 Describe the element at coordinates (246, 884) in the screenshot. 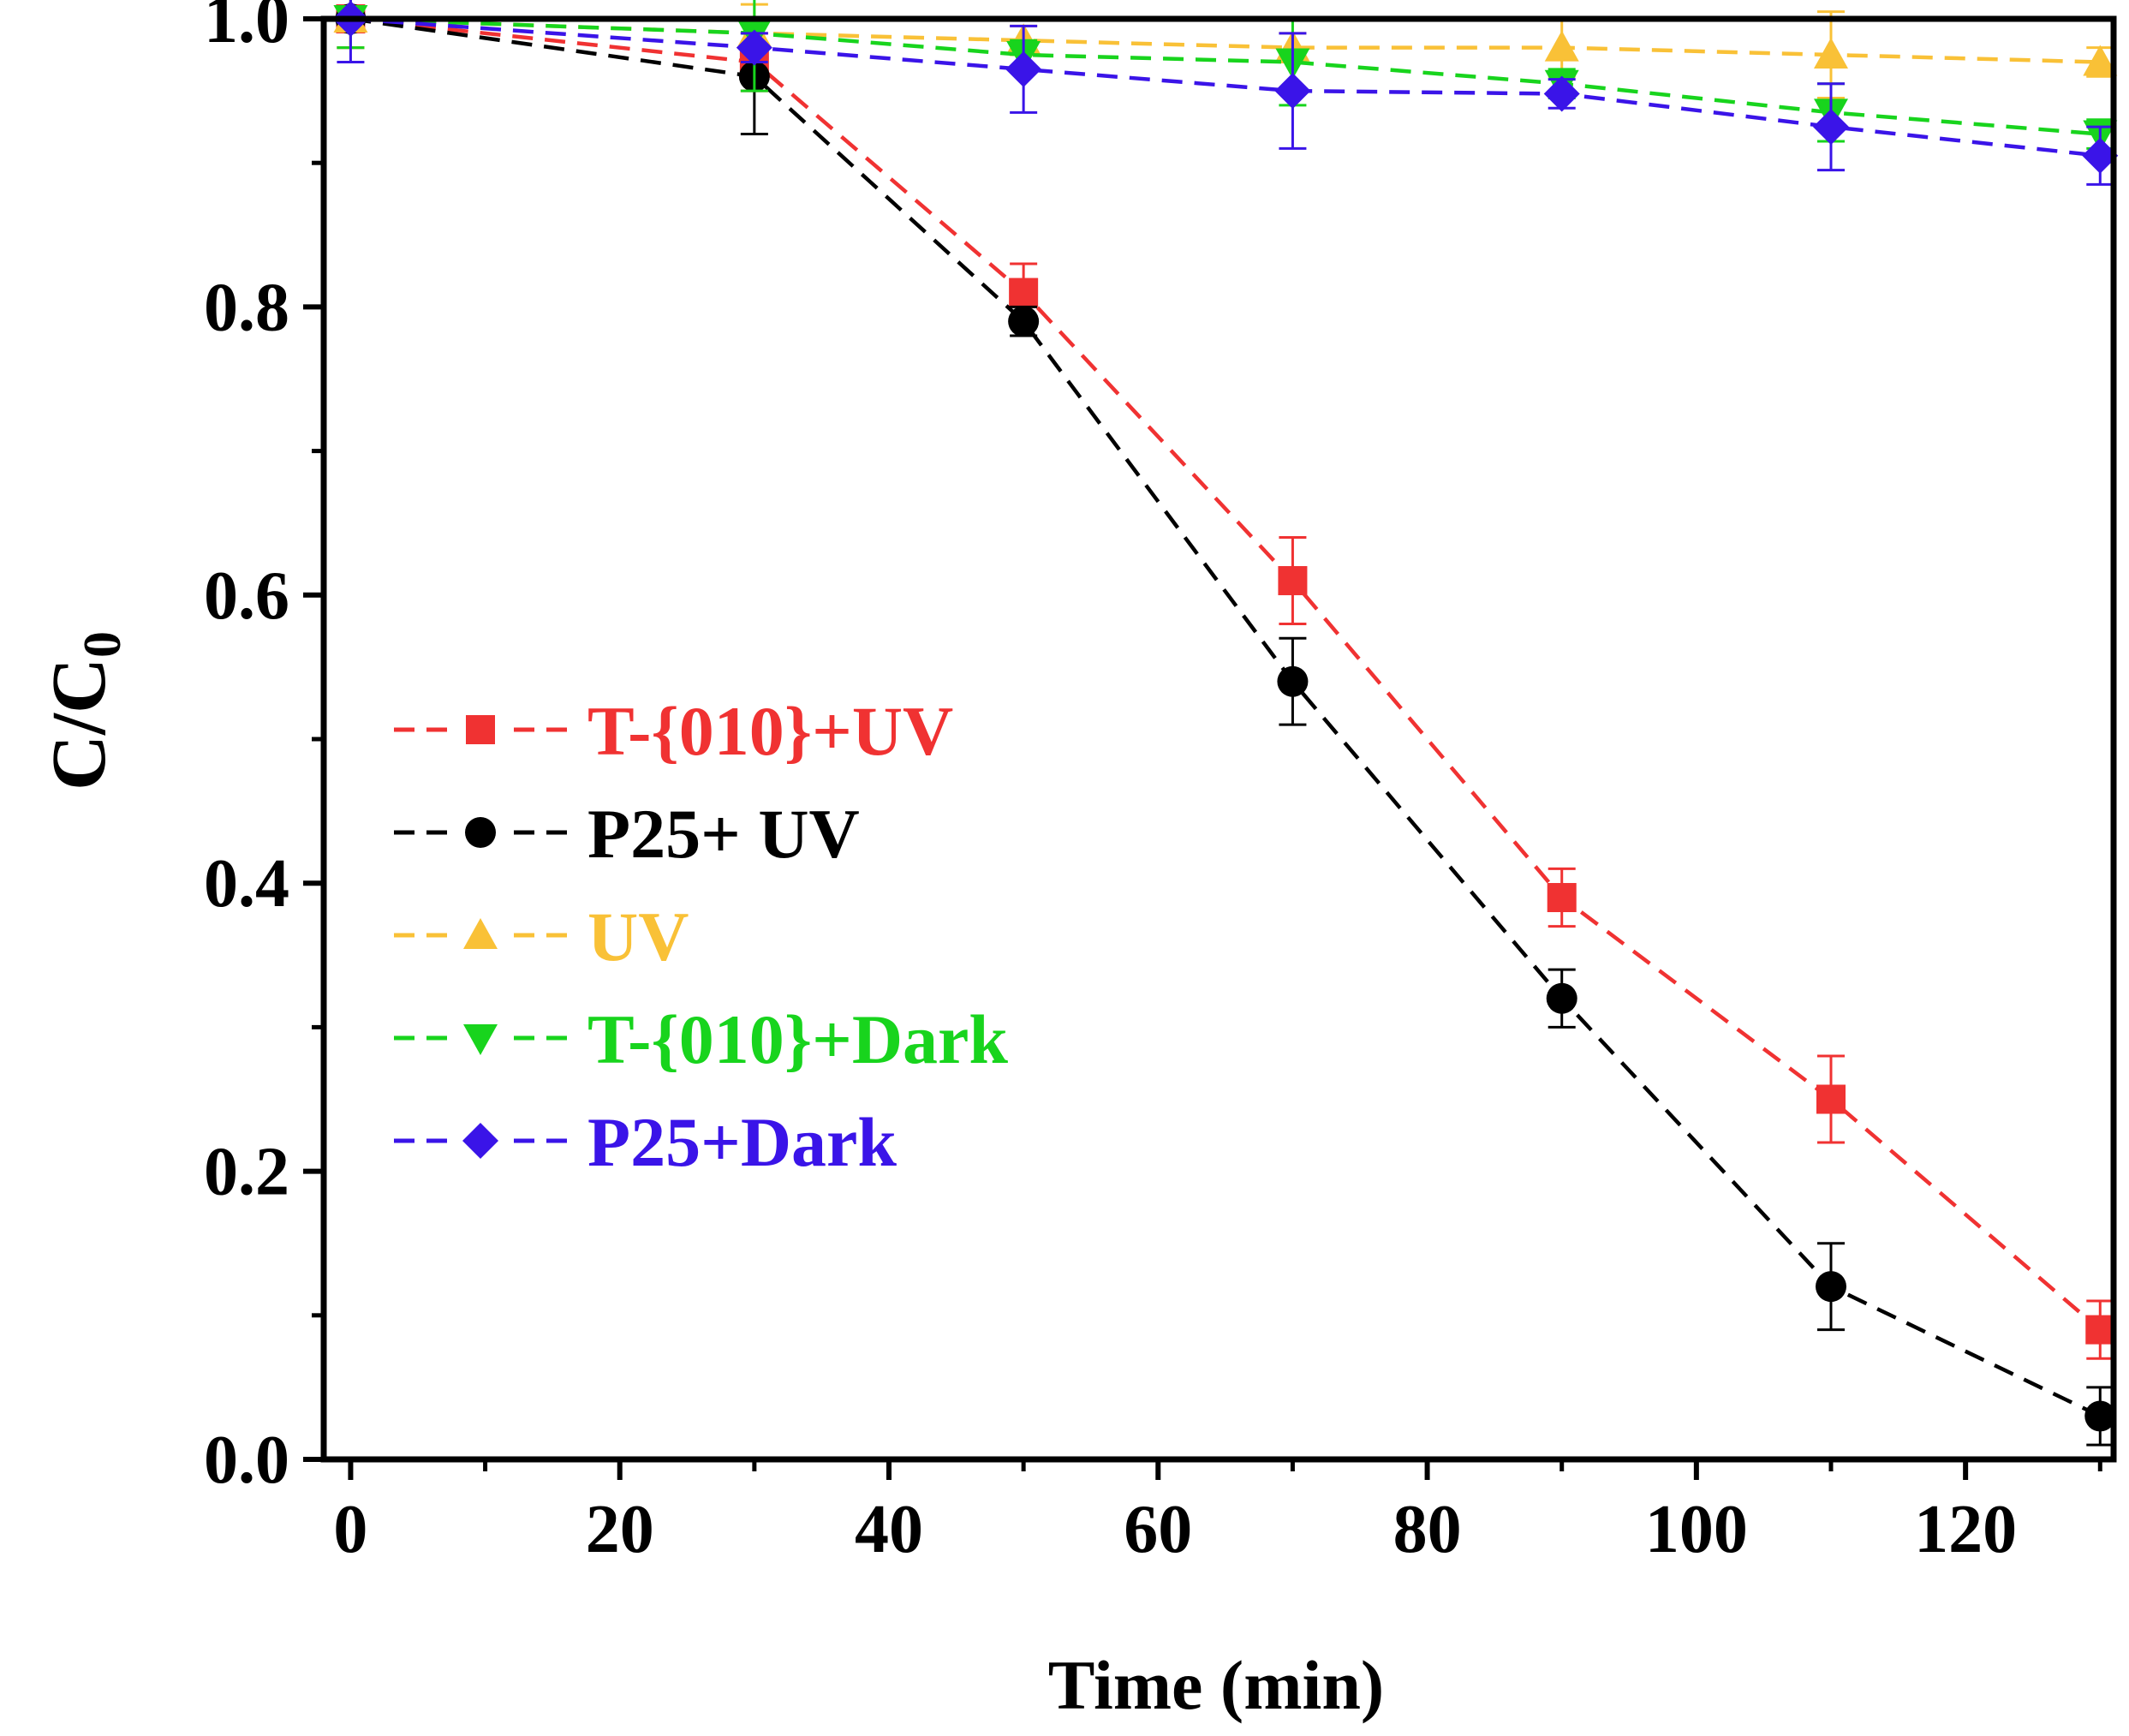

I see `y-tick-label: 0.4` at that location.